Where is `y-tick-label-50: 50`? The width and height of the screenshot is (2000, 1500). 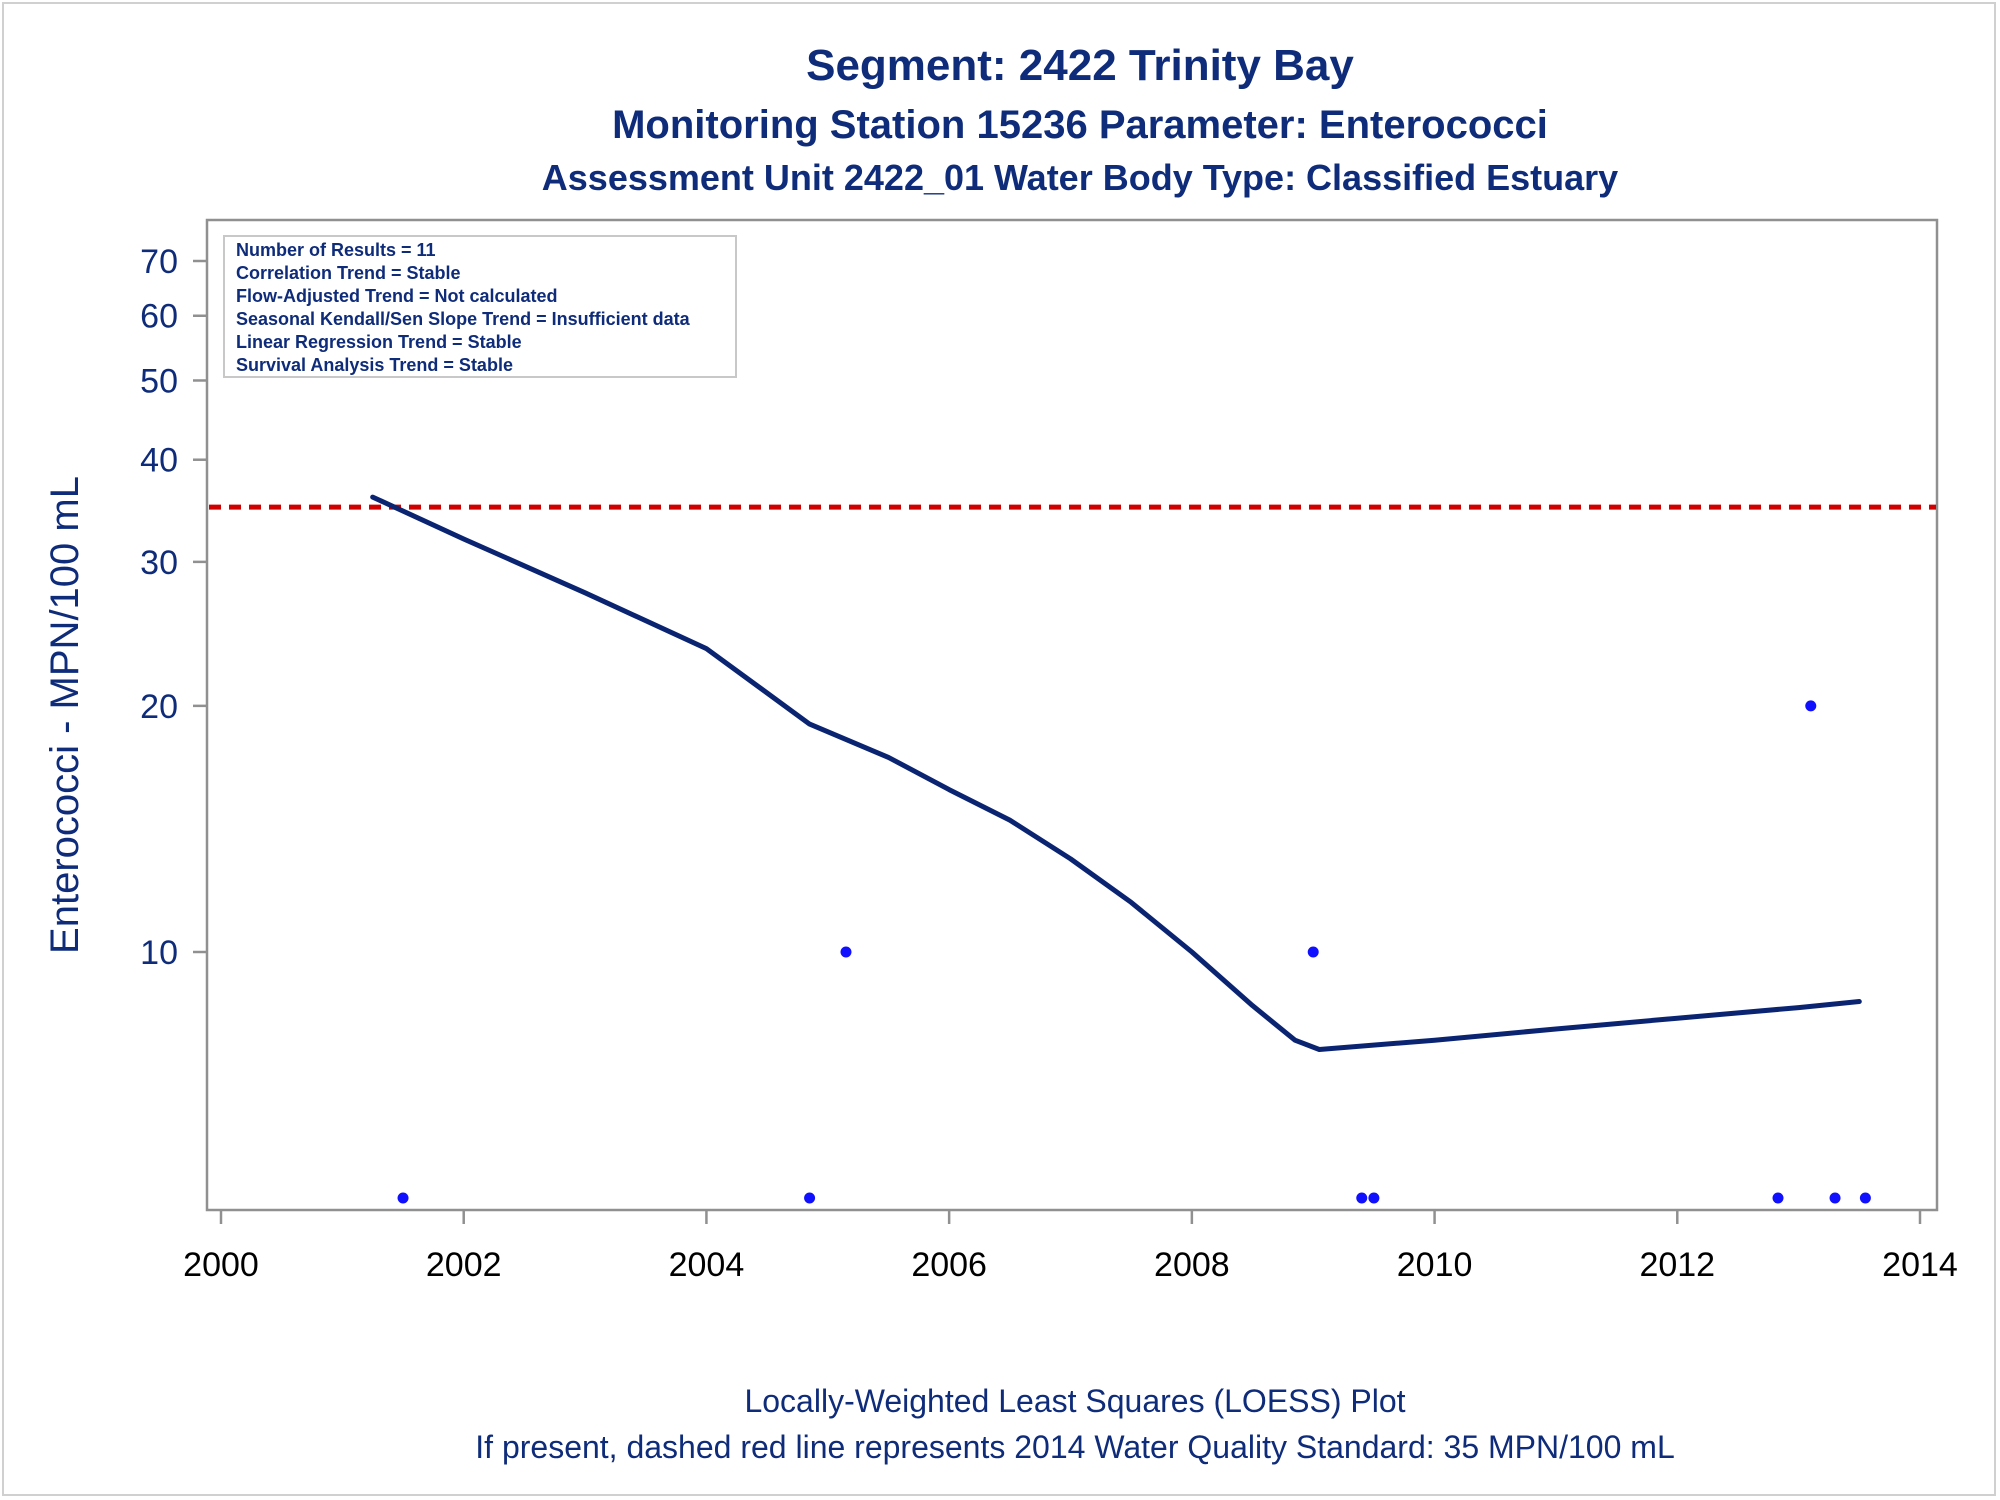 y-tick-label-50: 50 is located at coordinates (159, 381).